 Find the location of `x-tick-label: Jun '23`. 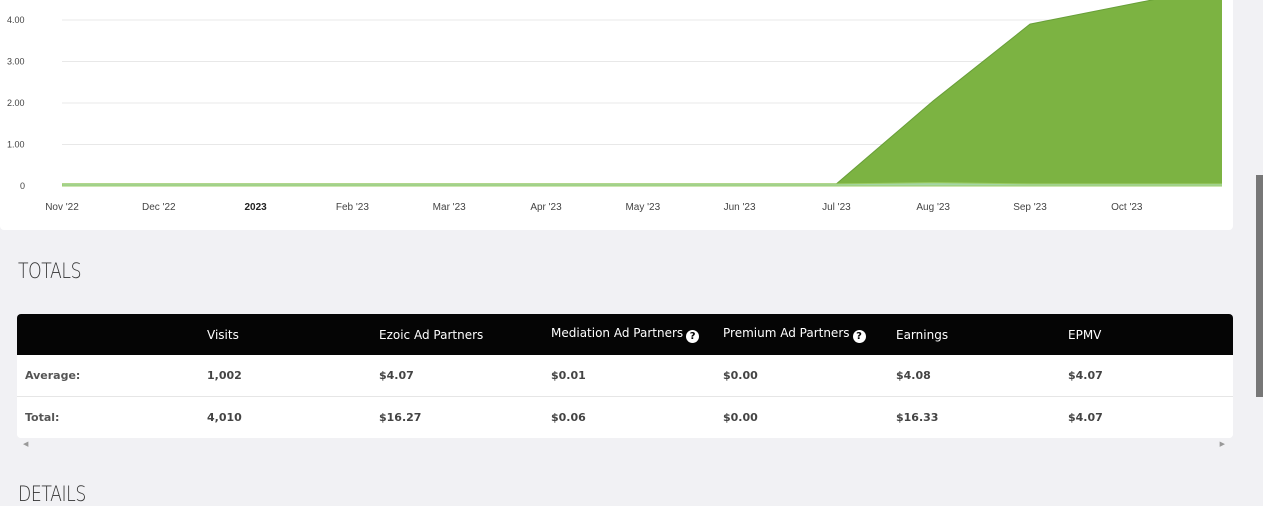

x-tick-label: Jun '23 is located at coordinates (740, 207).